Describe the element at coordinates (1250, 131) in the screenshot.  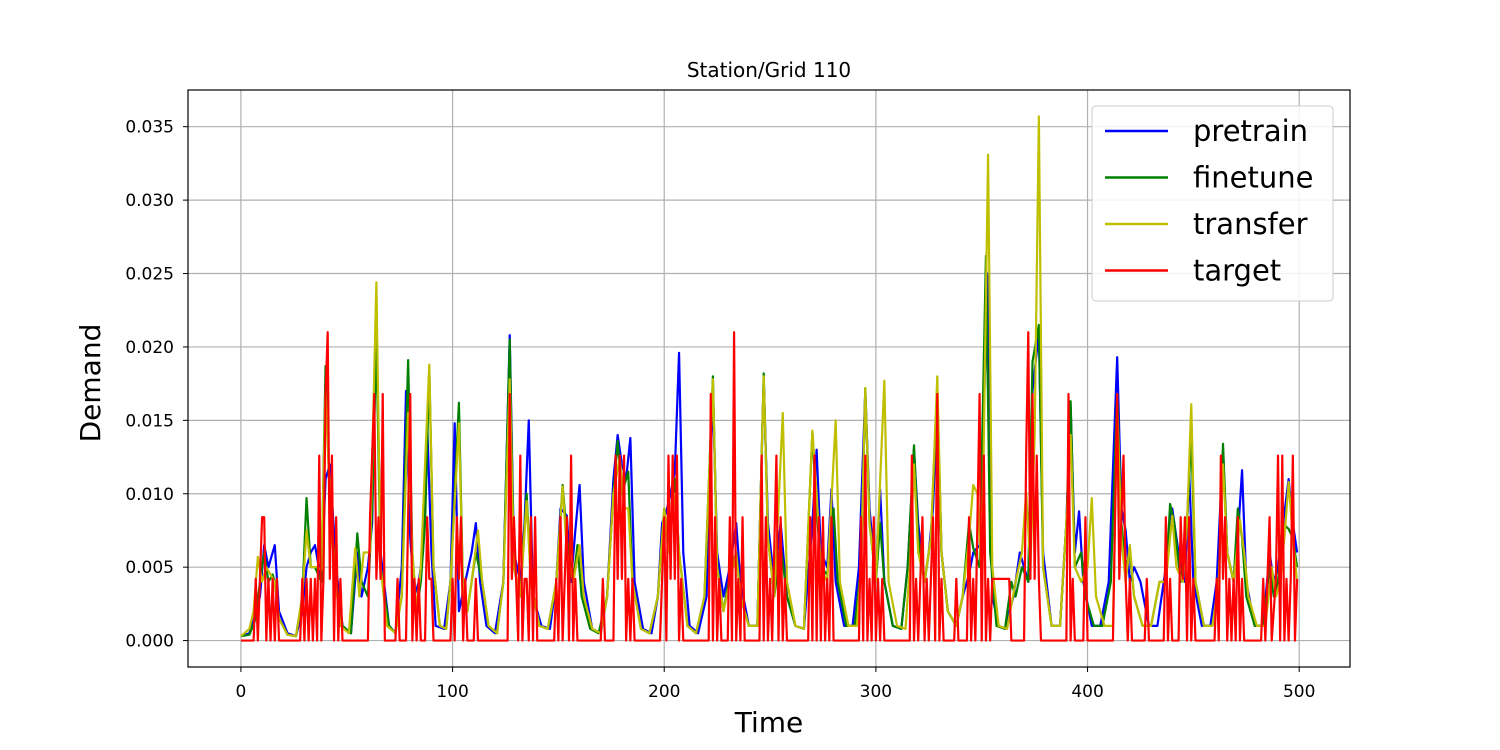
I see `legend-label-pretrain: pretrain` at that location.